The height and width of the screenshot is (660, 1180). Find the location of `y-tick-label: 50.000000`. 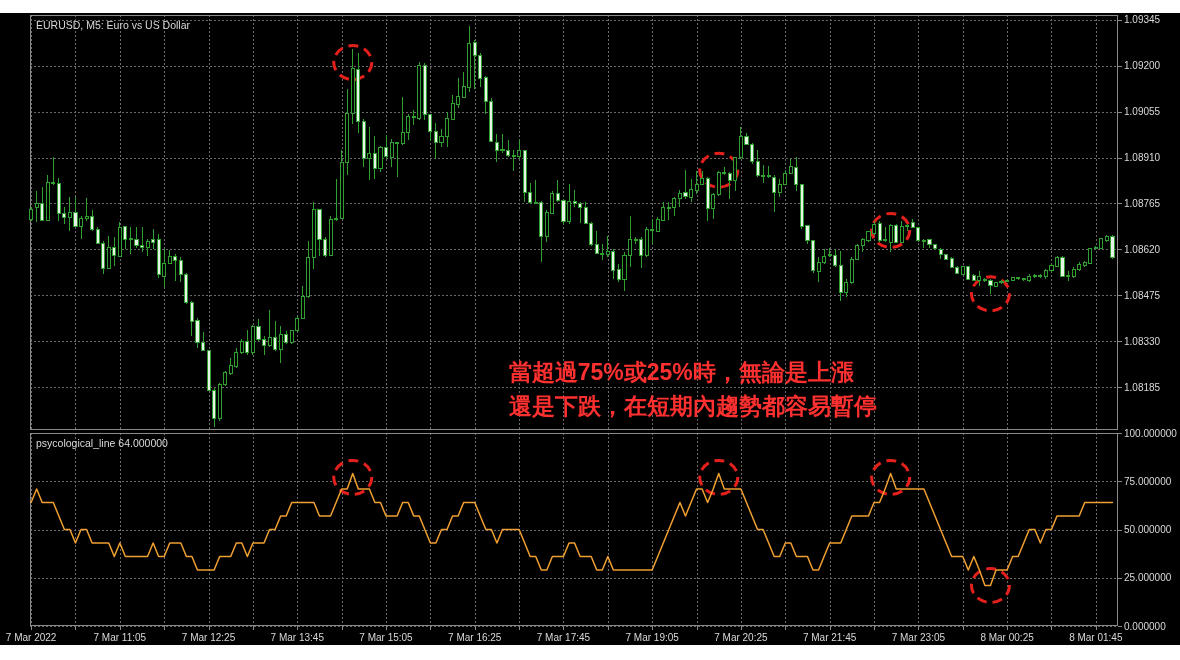

y-tick-label: 50.000000 is located at coordinates (1148, 529).